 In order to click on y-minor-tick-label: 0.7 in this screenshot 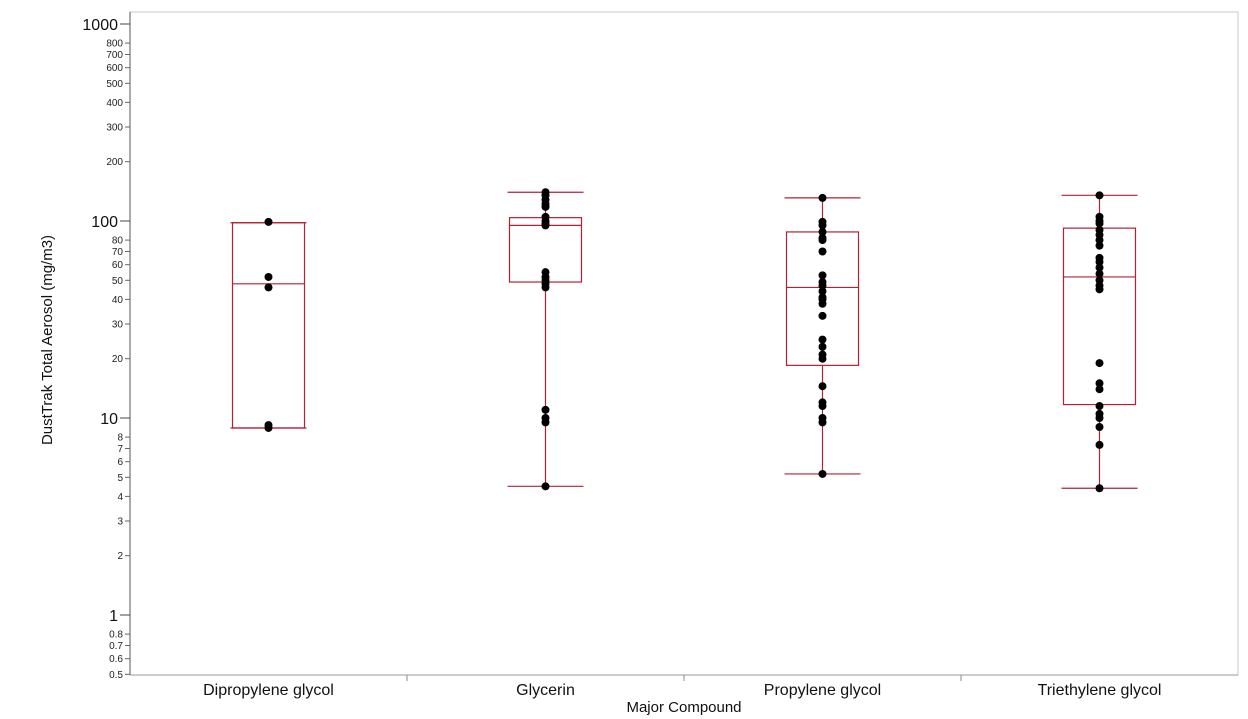, I will do `click(116, 646)`.